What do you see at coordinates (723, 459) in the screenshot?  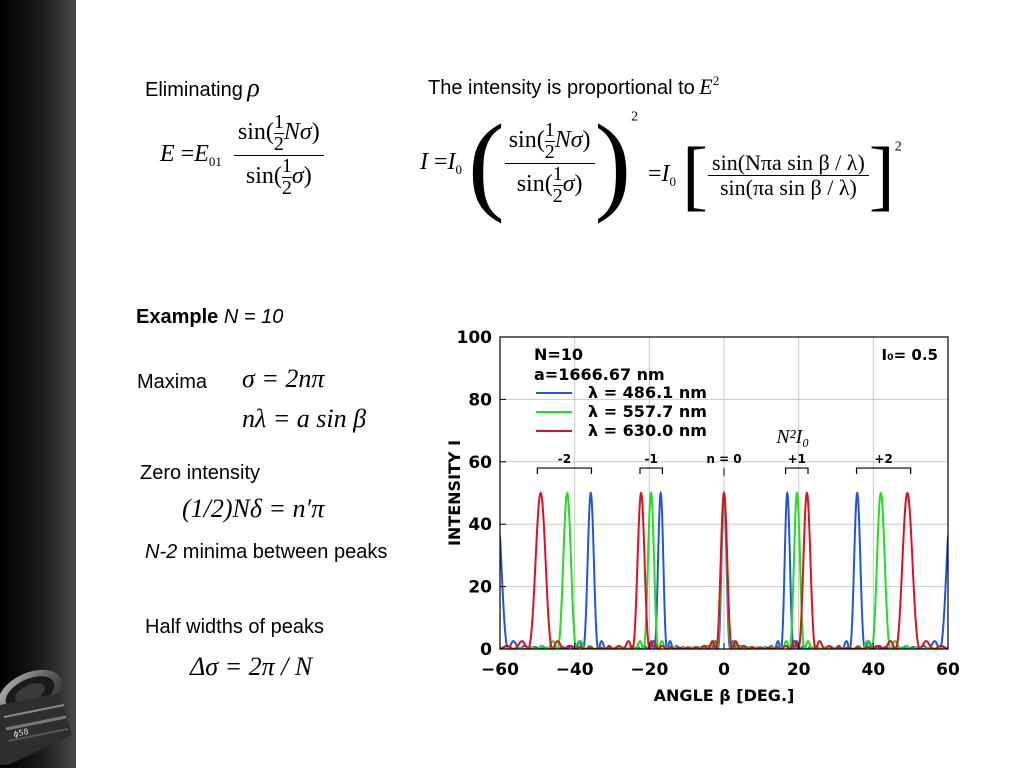 I see `order-label: n = 0` at bounding box center [723, 459].